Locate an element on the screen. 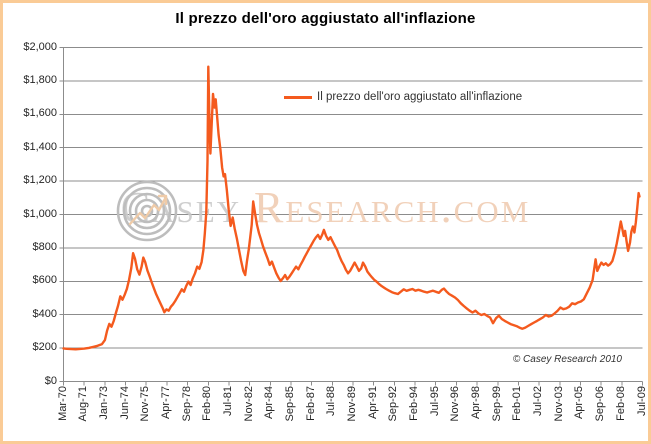  y-axis-tick-label: $200 is located at coordinates (44, 347).